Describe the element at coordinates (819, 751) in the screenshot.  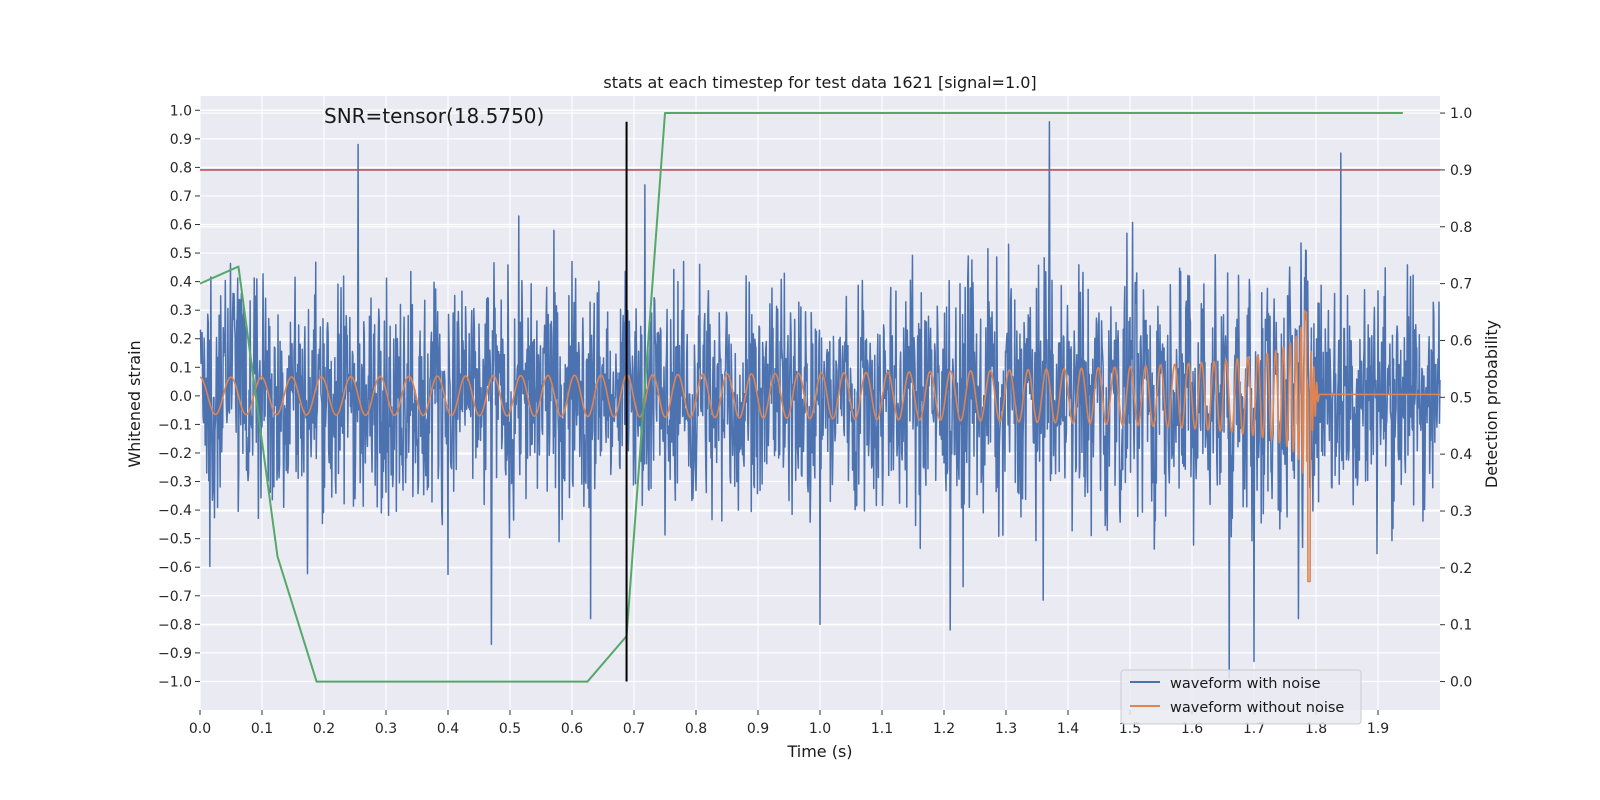
I see `x-axis-label: Time (s)` at that location.